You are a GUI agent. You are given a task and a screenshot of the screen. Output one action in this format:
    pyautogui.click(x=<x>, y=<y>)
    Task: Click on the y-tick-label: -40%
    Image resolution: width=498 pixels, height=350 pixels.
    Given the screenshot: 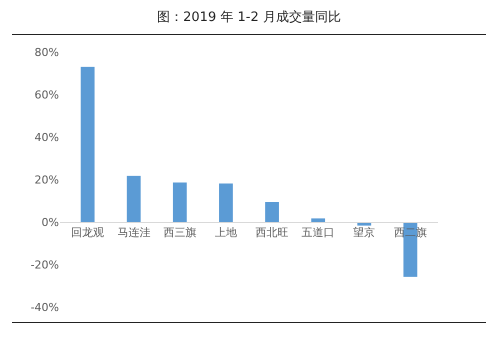 What is the action you would take?
    pyautogui.click(x=44, y=307)
    